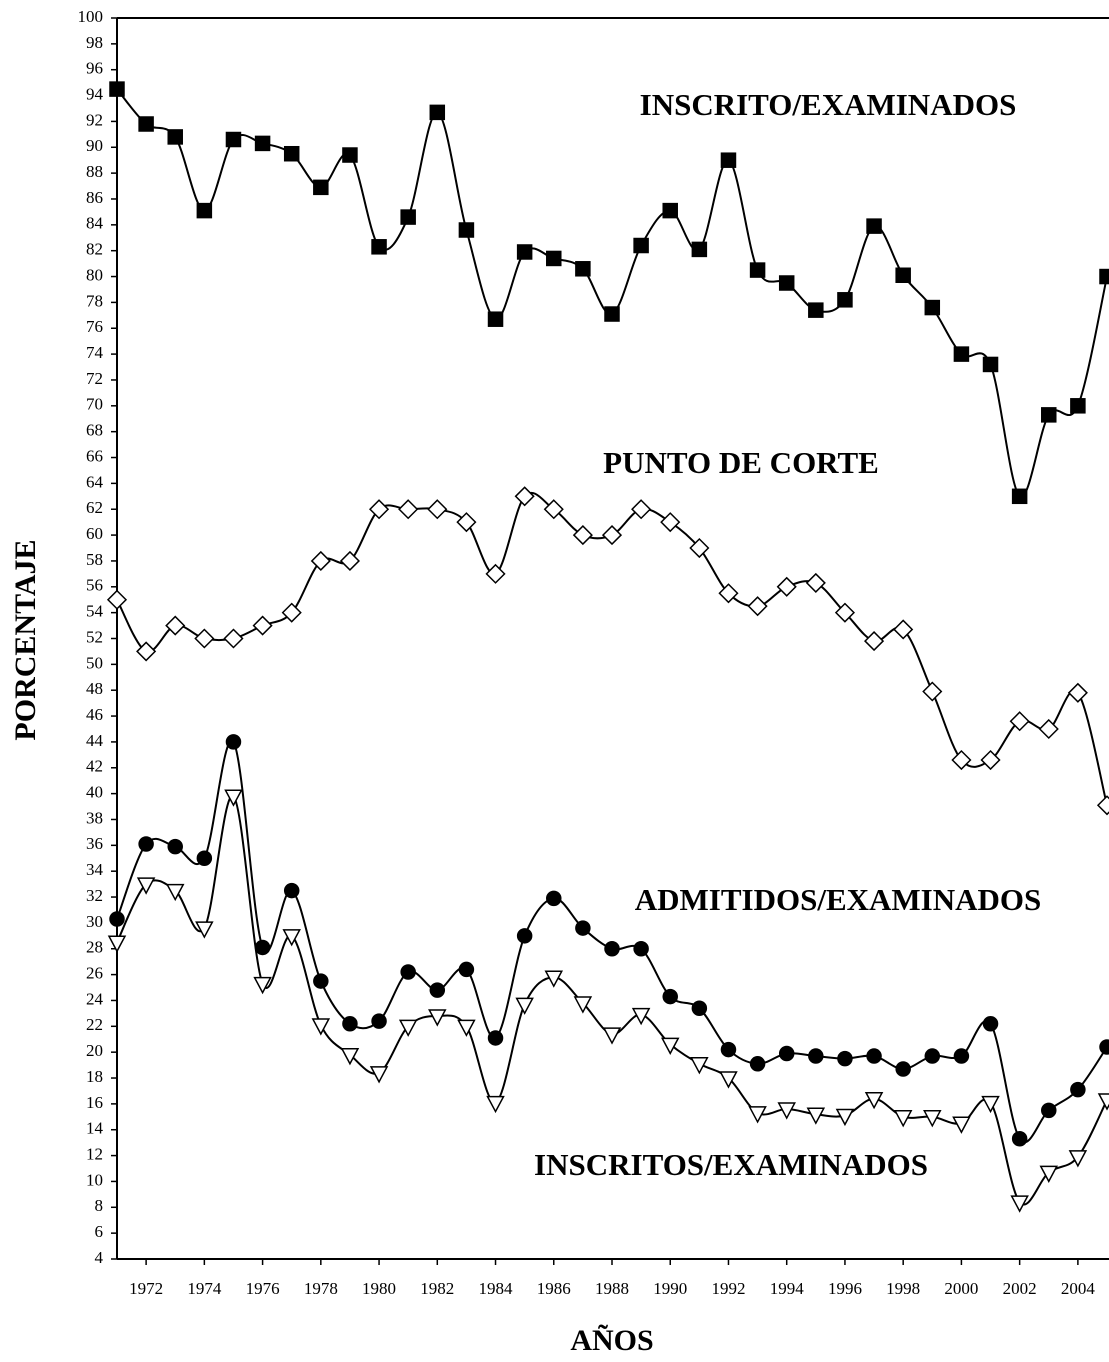  What do you see at coordinates (94, 1076) in the screenshot?
I see `y-tick-label: 18` at bounding box center [94, 1076].